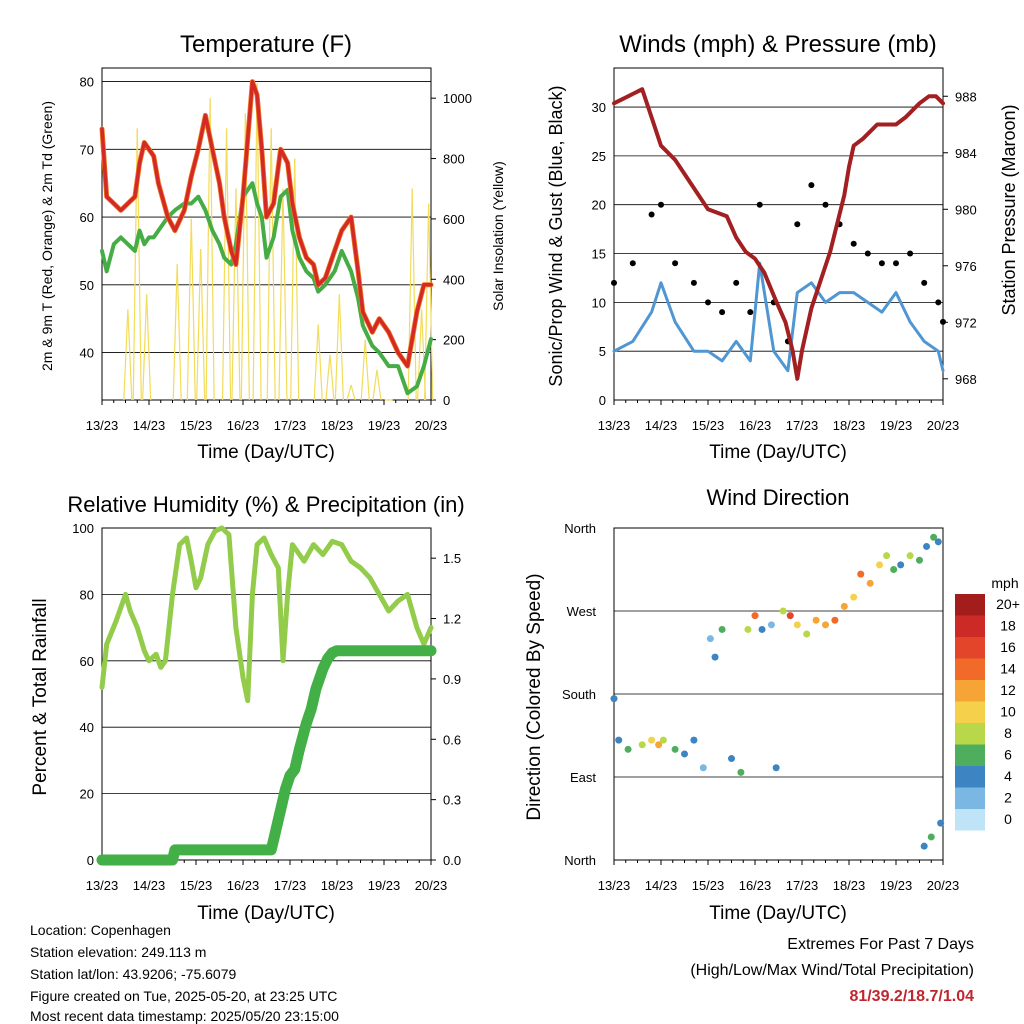 This screenshot has width=1024, height=1024. Describe the element at coordinates (599, 302) in the screenshot. I see `winds-y-tick-label: 10` at that location.